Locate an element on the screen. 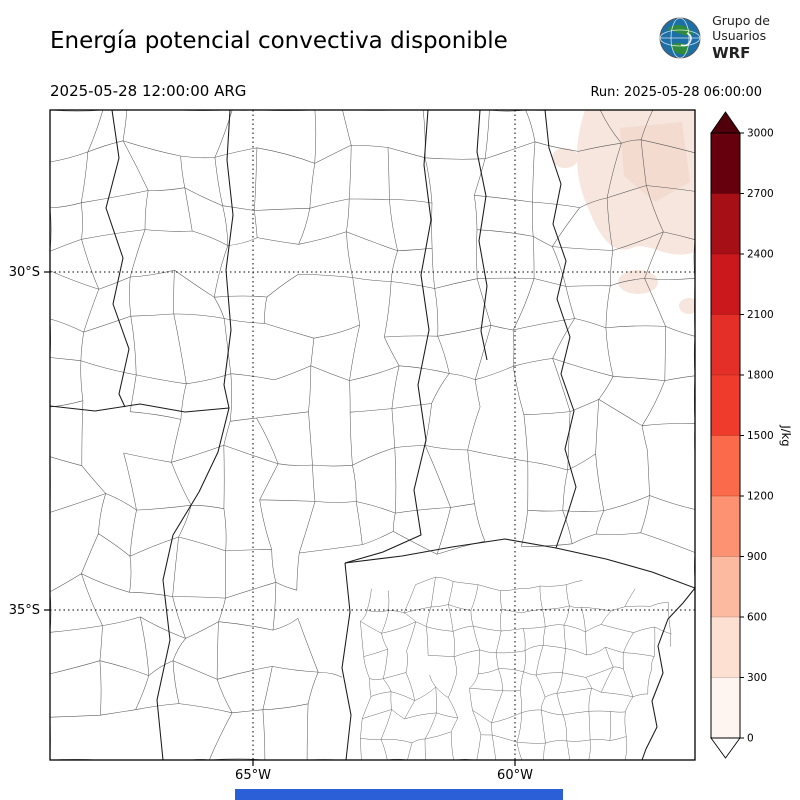 This screenshot has width=800, height=800. colorbar-unit-label: J/kg is located at coordinates (786, 435).